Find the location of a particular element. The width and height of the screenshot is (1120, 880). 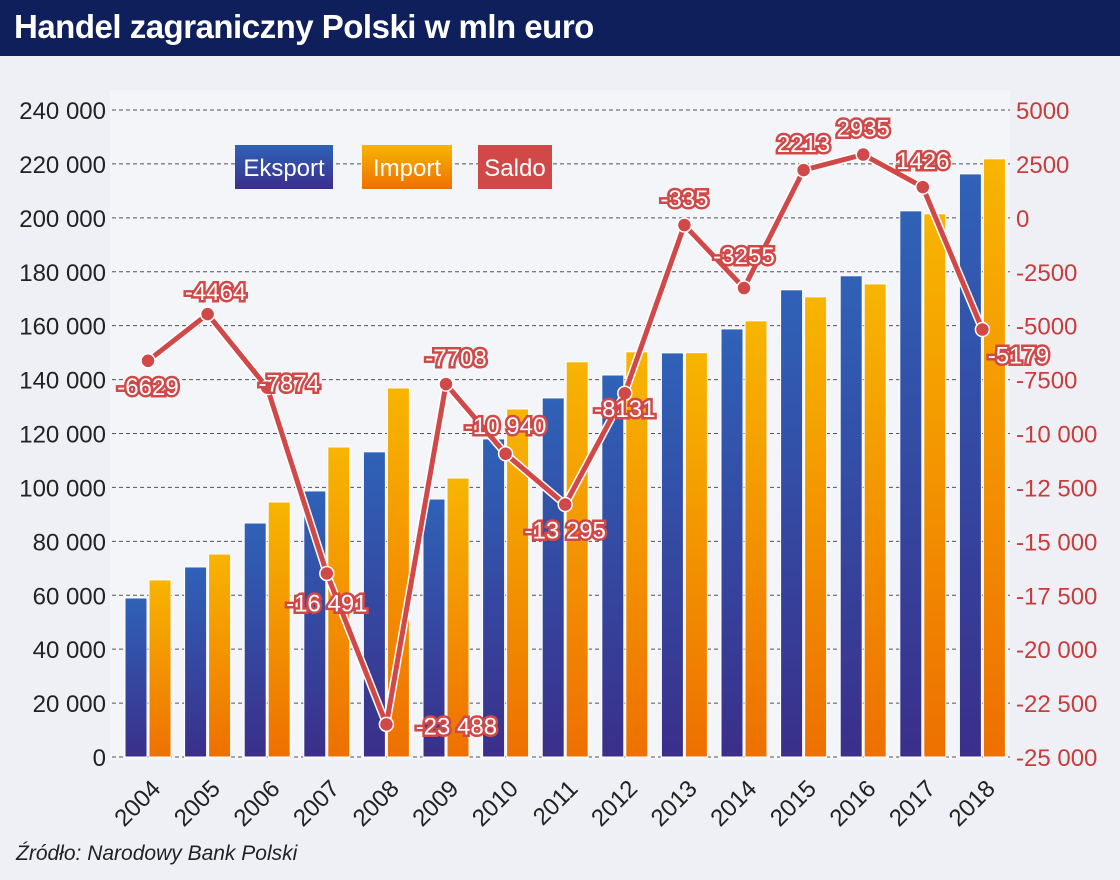

x-tick-label: 2013 is located at coordinates (674, 803).